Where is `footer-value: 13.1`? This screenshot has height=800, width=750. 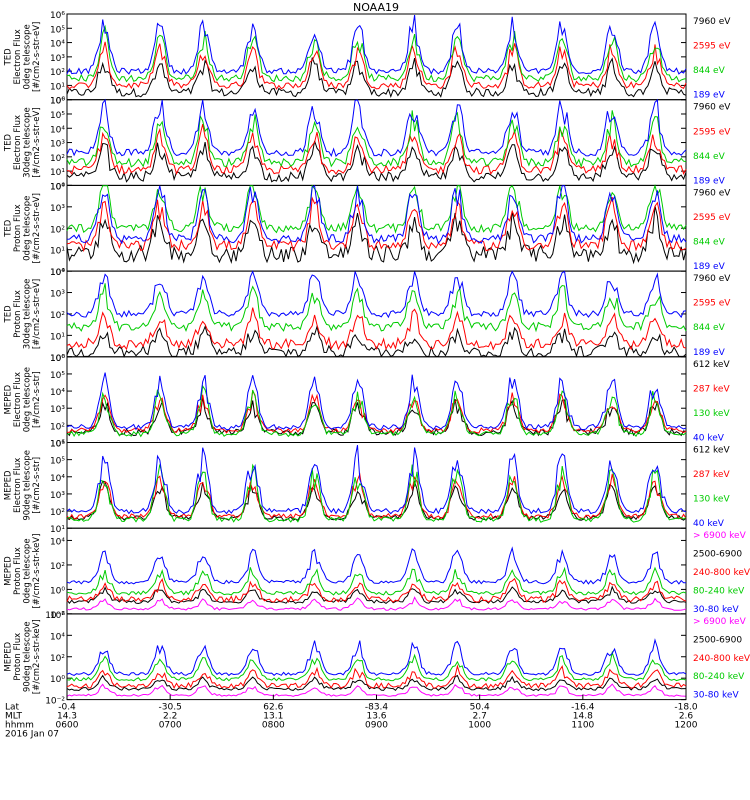
footer-value: 13.1 is located at coordinates (273, 717).